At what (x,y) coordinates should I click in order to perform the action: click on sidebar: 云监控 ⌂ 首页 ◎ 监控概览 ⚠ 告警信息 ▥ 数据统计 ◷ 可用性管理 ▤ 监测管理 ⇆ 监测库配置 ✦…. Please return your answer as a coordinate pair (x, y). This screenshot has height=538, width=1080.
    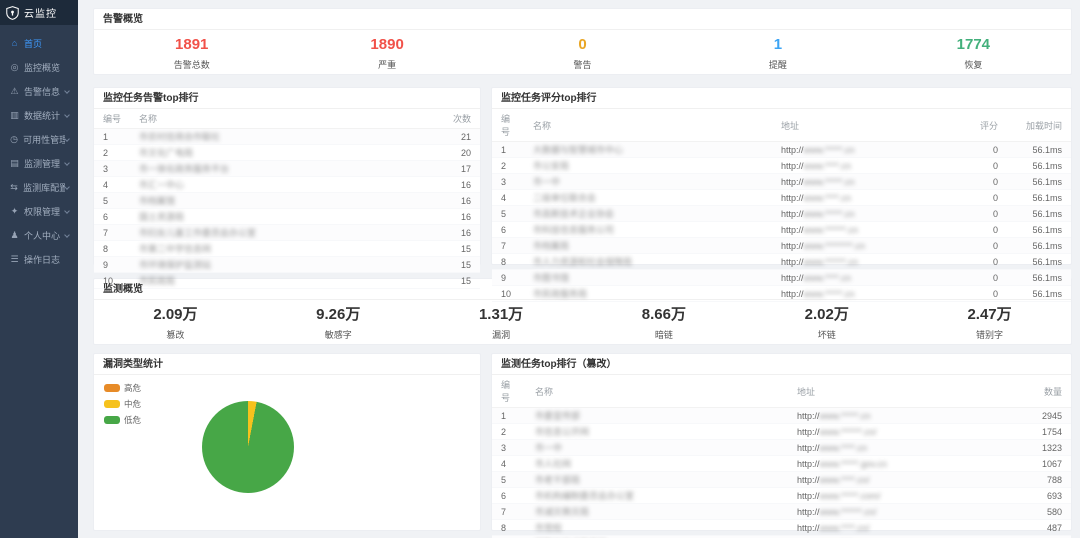
    Looking at the image, I should click on (39, 269).